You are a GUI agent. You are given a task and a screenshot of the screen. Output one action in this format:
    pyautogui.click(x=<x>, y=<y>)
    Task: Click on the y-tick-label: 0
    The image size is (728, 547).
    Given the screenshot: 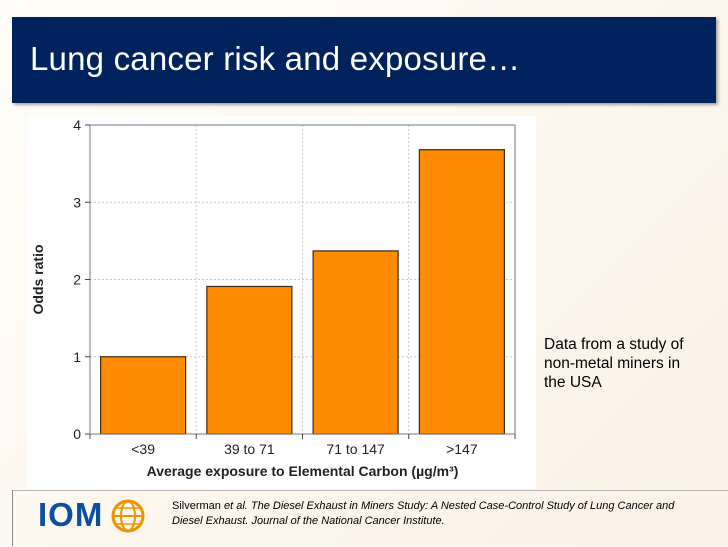 What is the action you would take?
    pyautogui.click(x=77, y=434)
    